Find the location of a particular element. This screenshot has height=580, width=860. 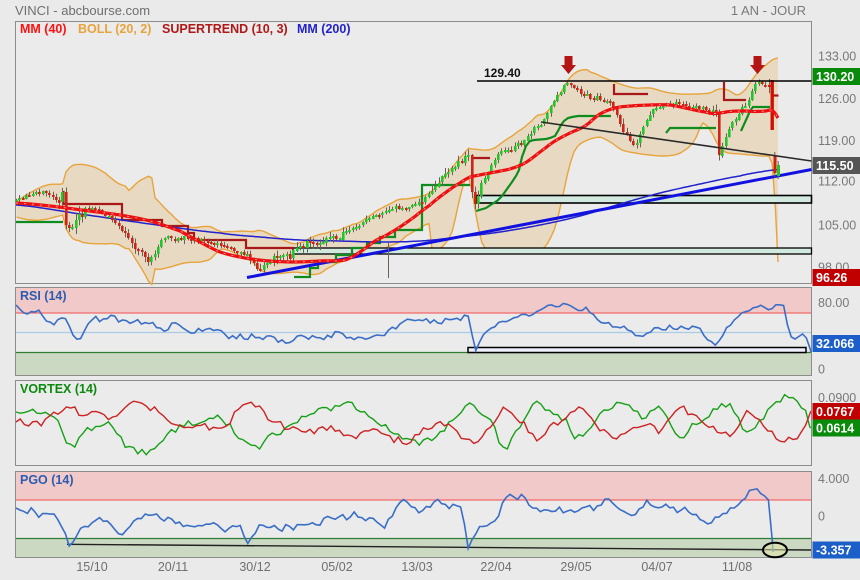

svg-text: 0.0614 is located at coordinates (835, 429).